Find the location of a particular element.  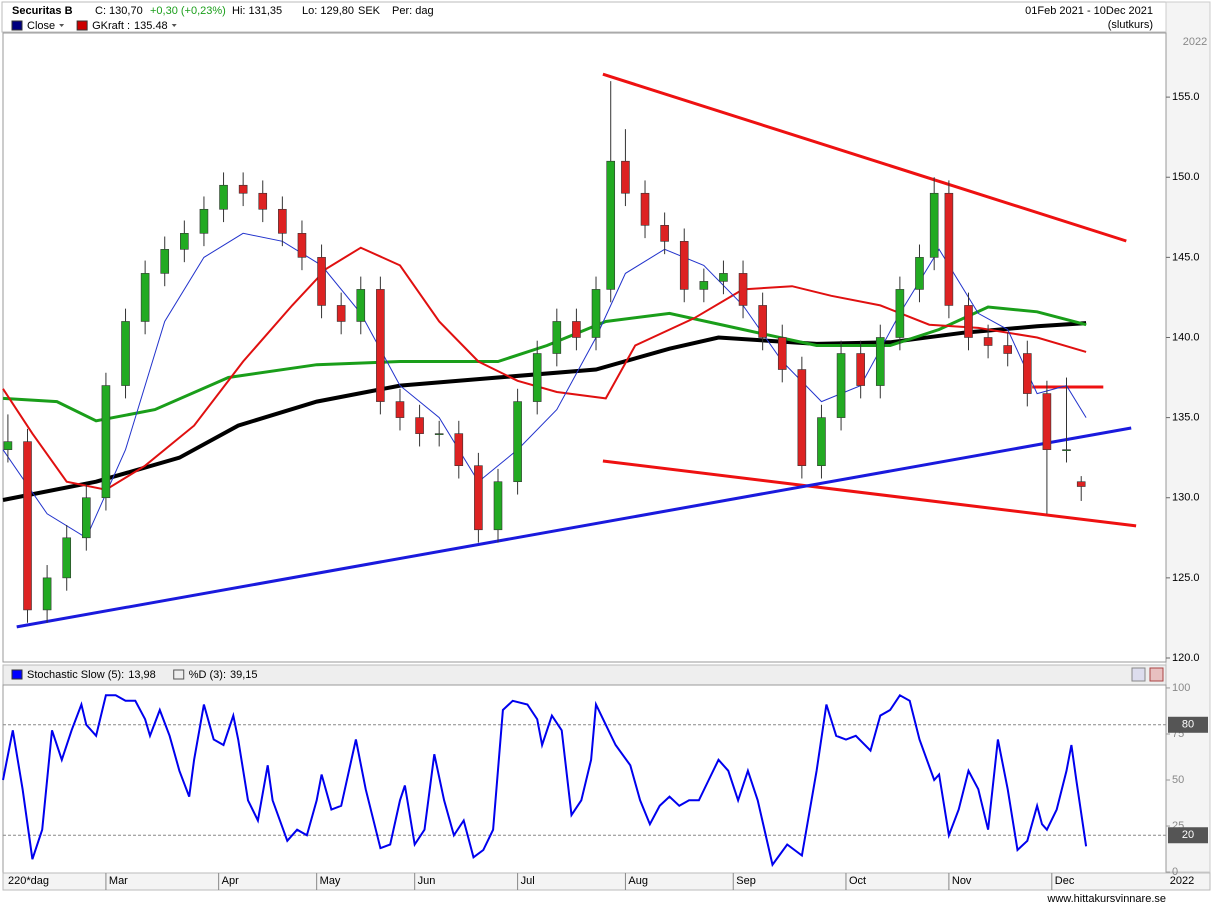

legend-label: Stochastic Slow (5): is located at coordinates (75, 675).